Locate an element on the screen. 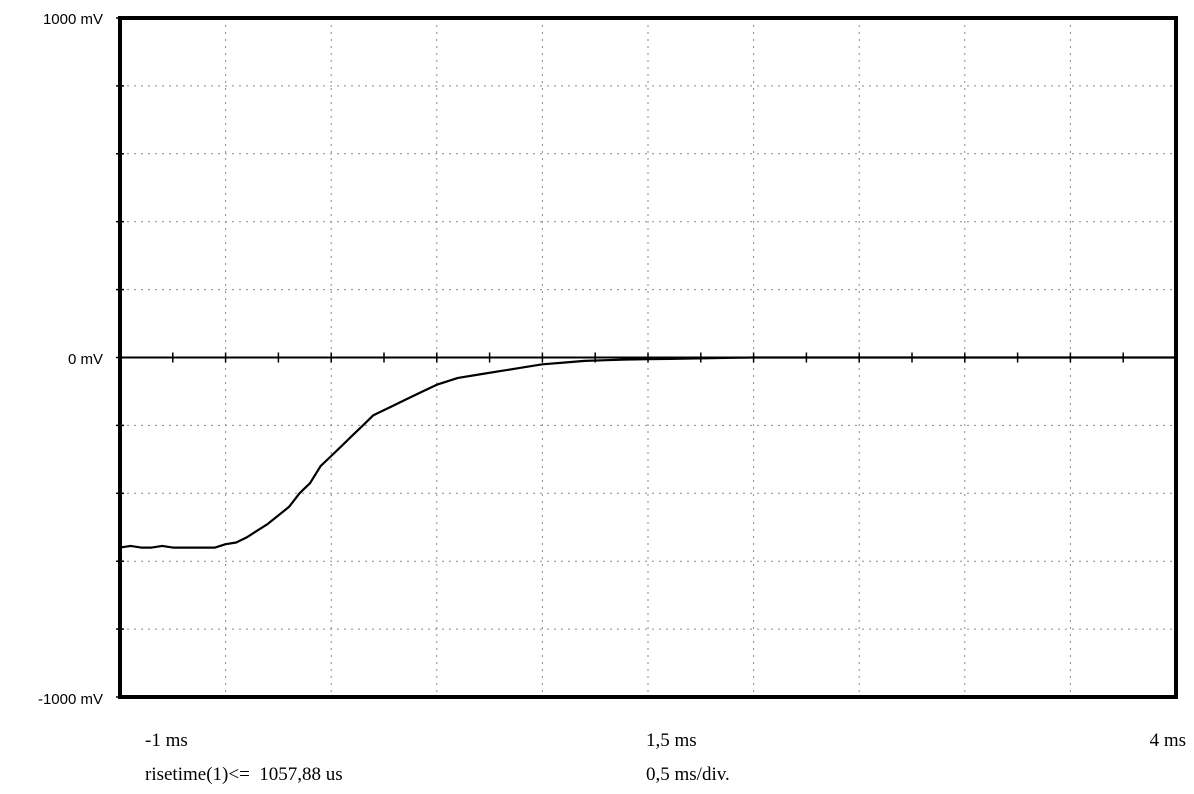 Image resolution: width=1194 pixels, height=794 pixels. timebase-readout: 0,5 ms/div. is located at coordinates (688, 774).